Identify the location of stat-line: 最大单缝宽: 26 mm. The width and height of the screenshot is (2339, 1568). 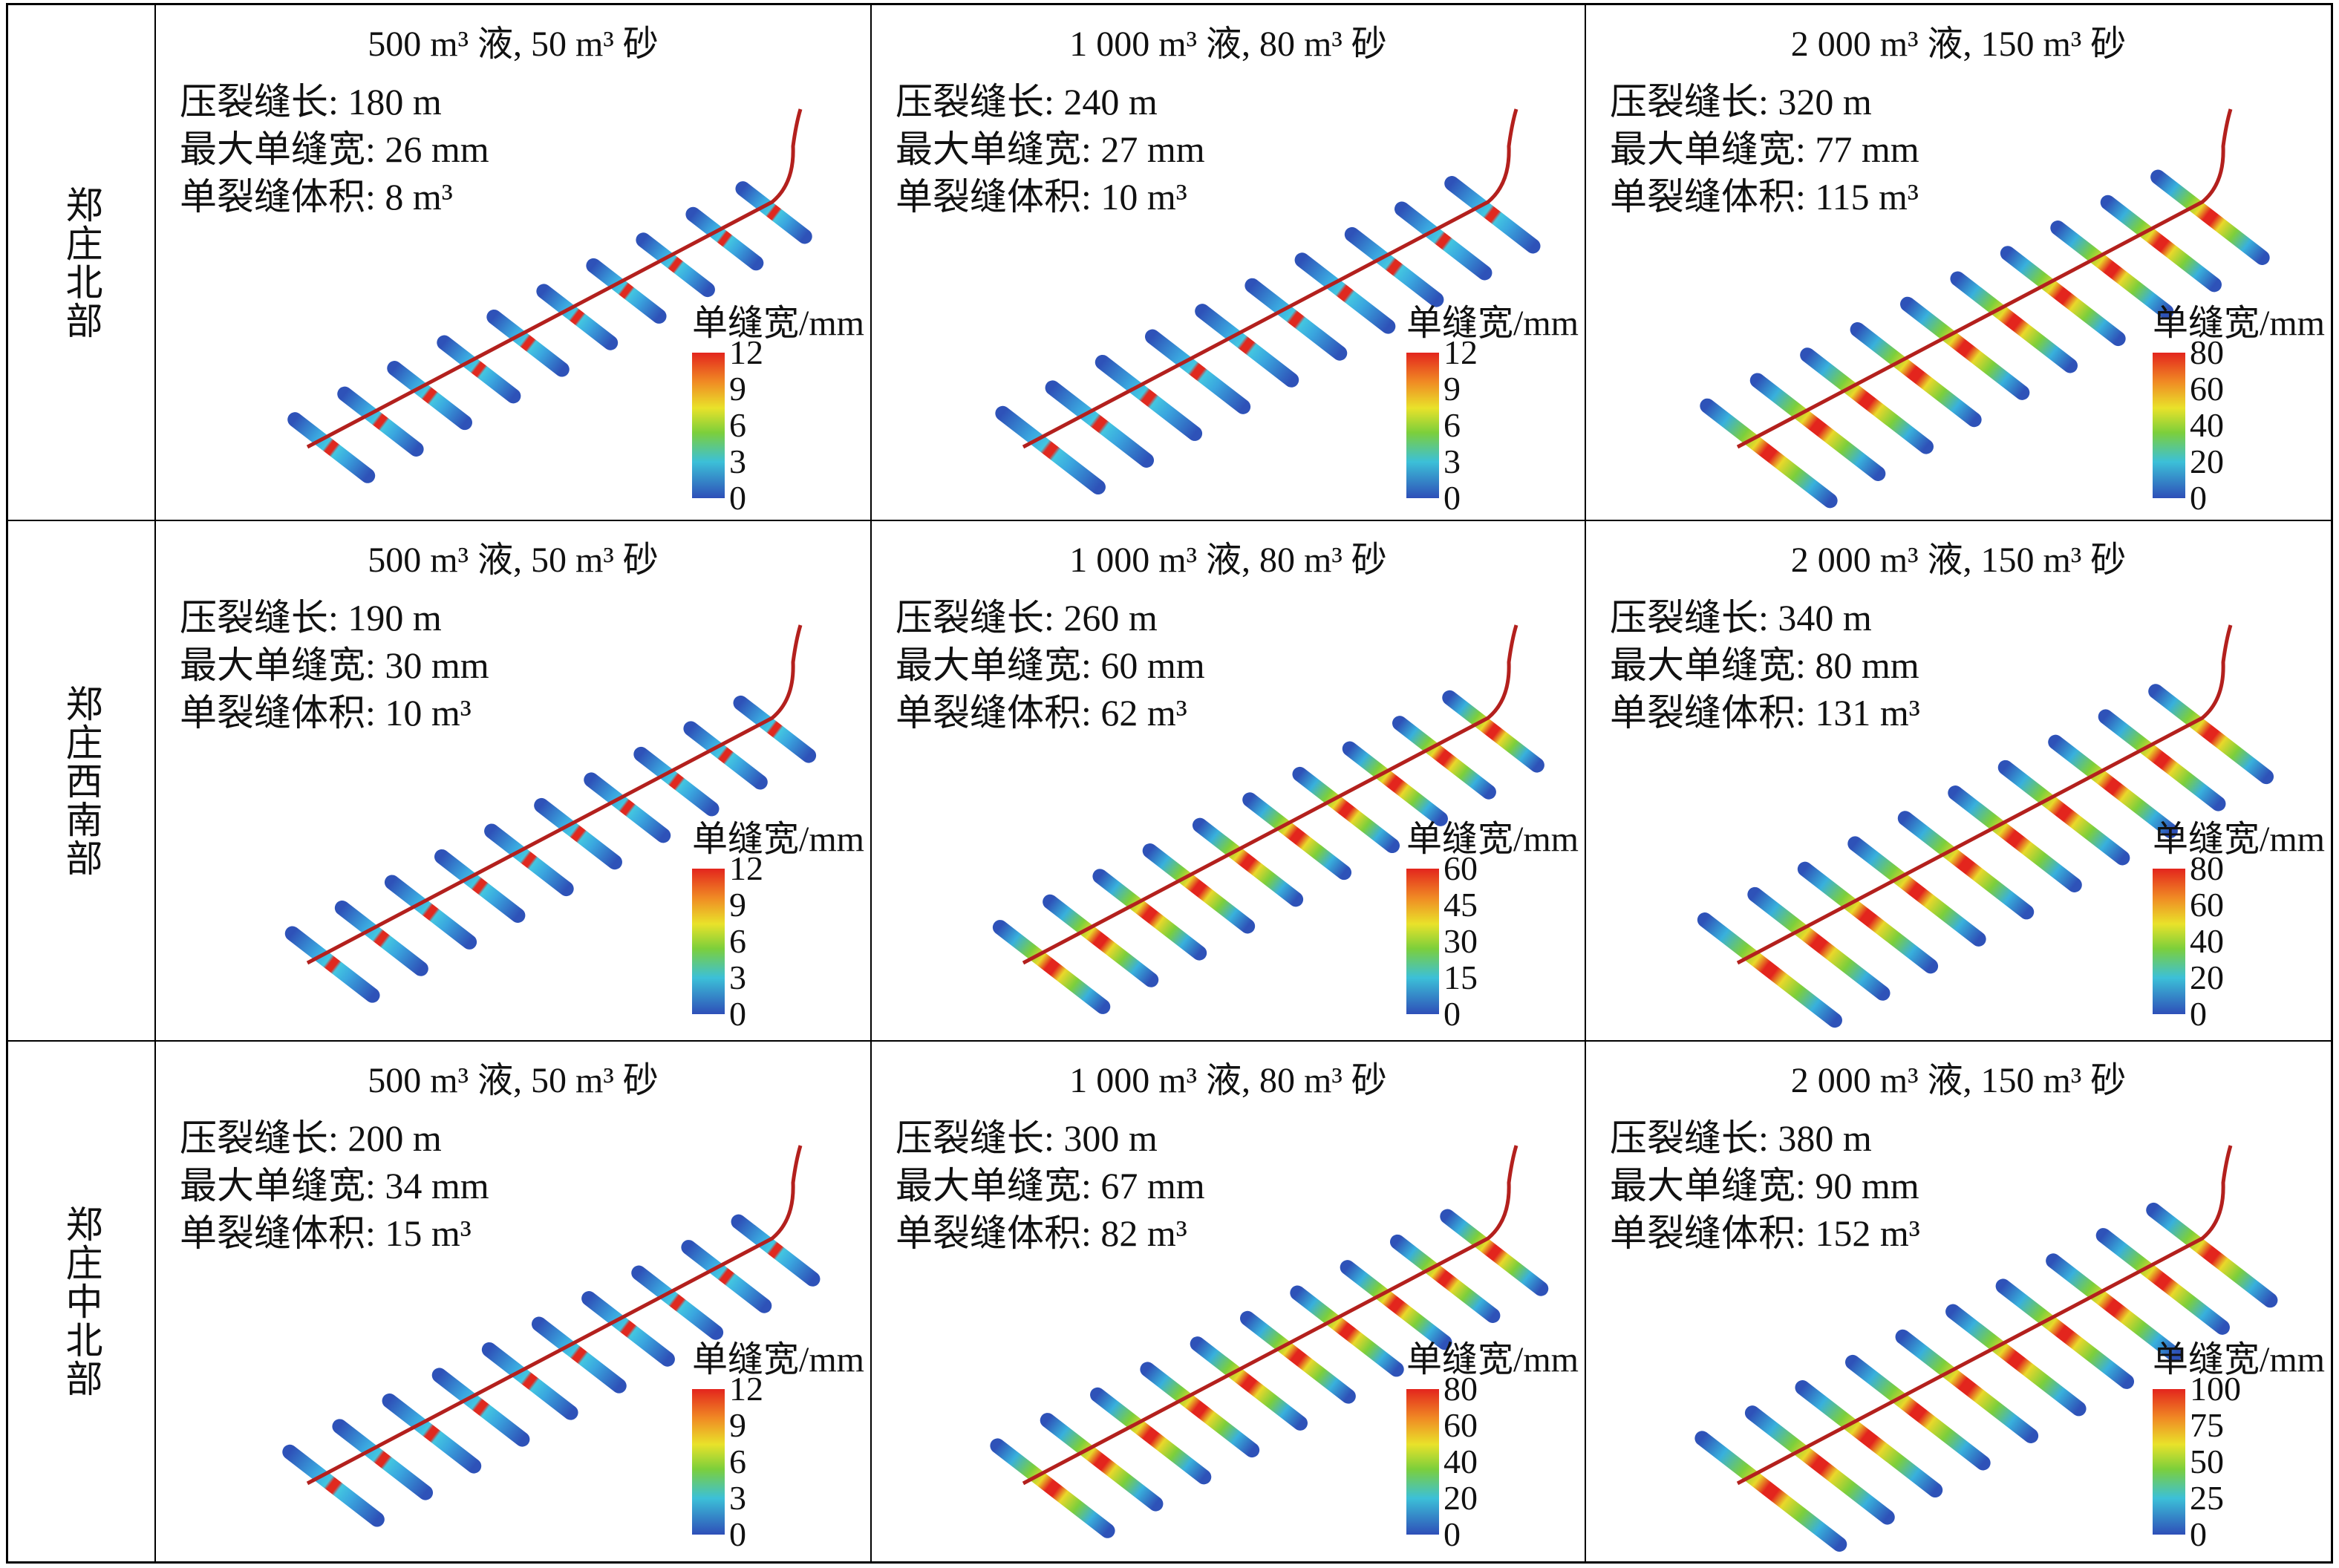
(334, 149).